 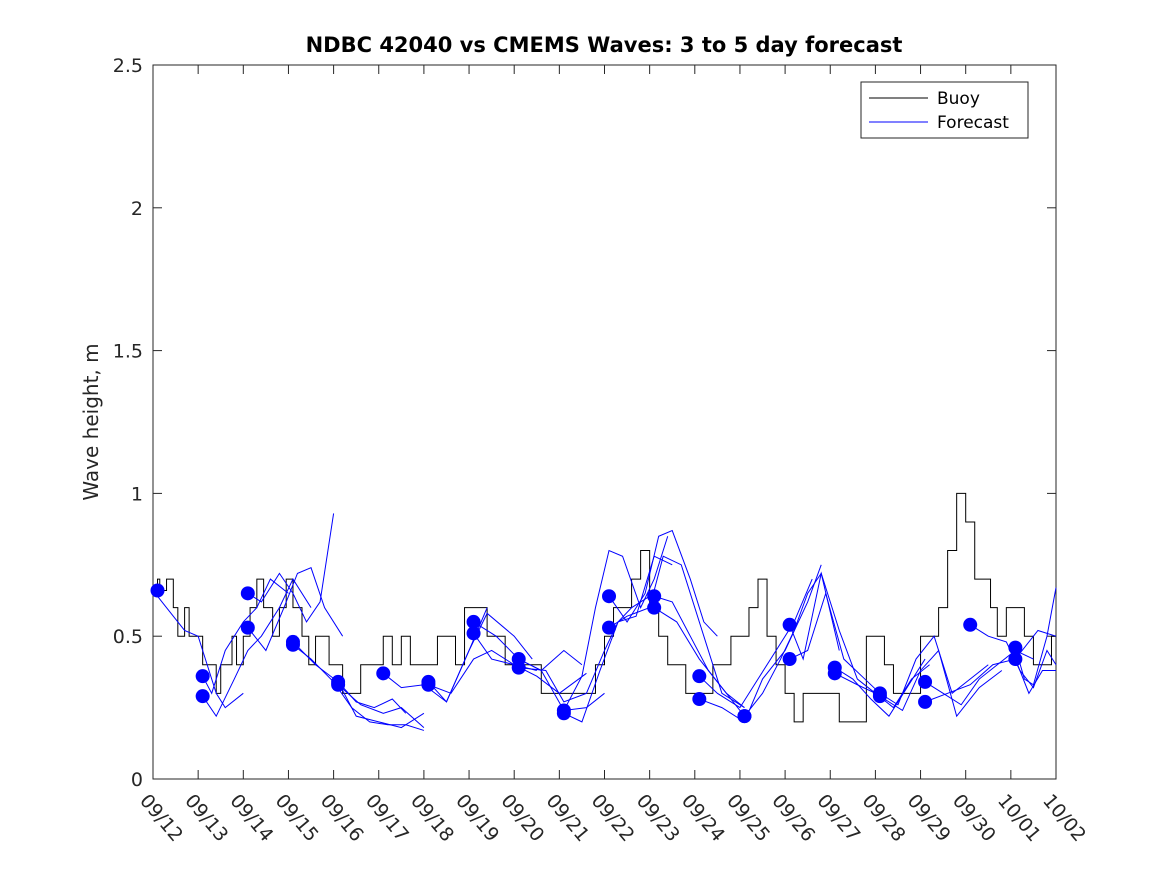 I want to click on y-tick-label: 0.5, so click(x=128, y=637).